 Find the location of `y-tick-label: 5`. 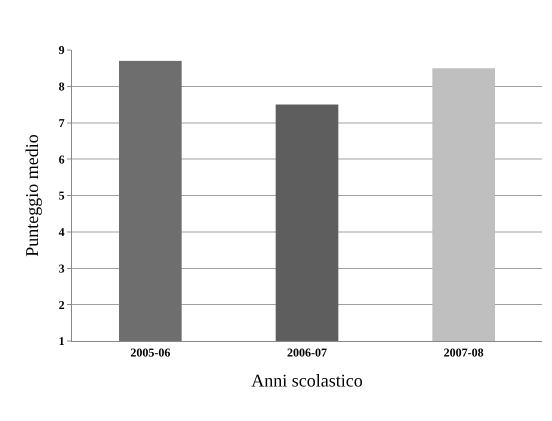

y-tick-label: 5 is located at coordinates (61, 195).